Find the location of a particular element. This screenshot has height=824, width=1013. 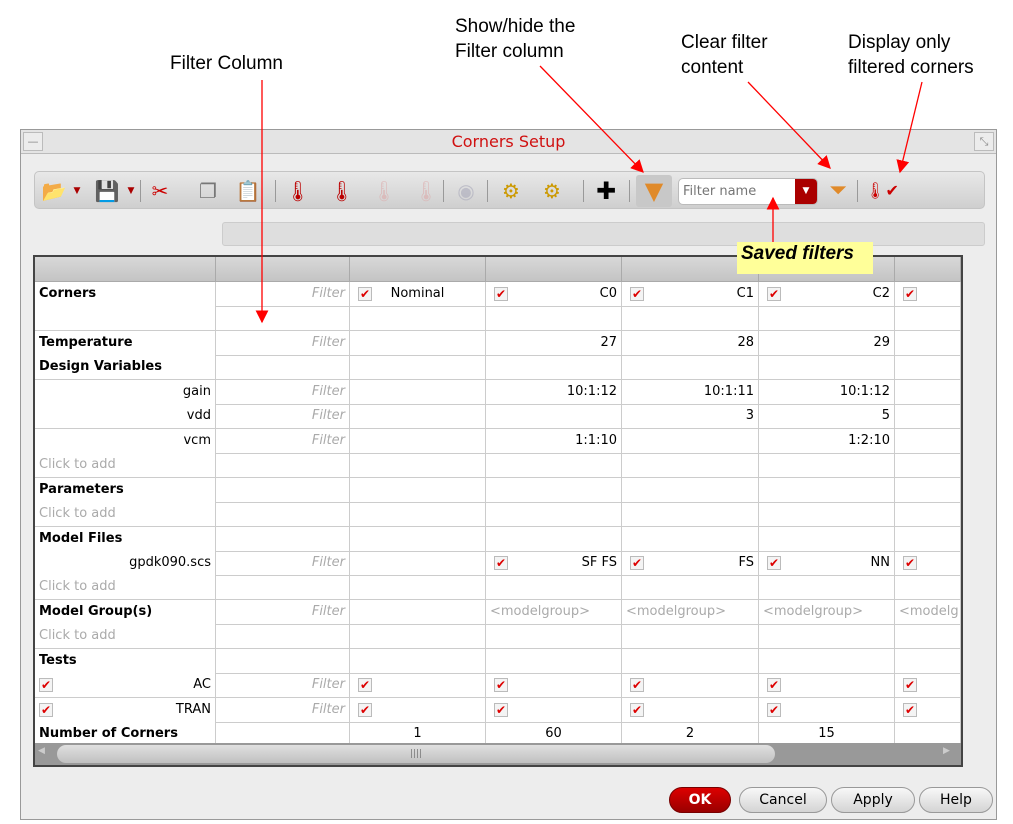

saved-filters-combobox: ▼ is located at coordinates (748, 191).